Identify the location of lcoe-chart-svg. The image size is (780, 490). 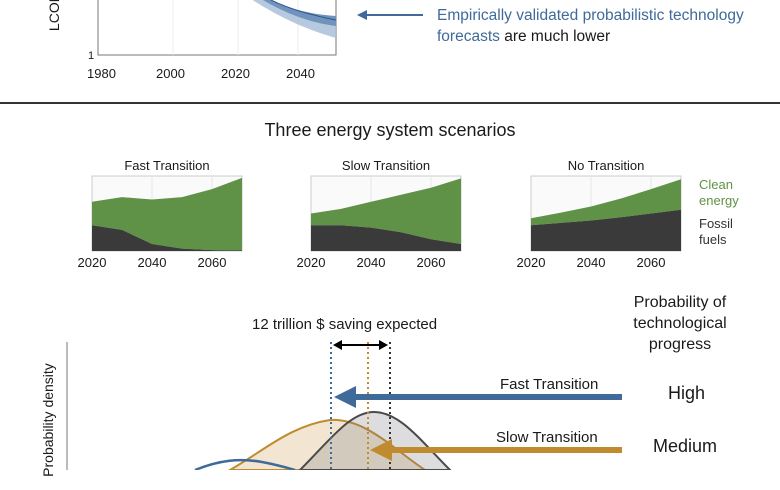
(260, 28).